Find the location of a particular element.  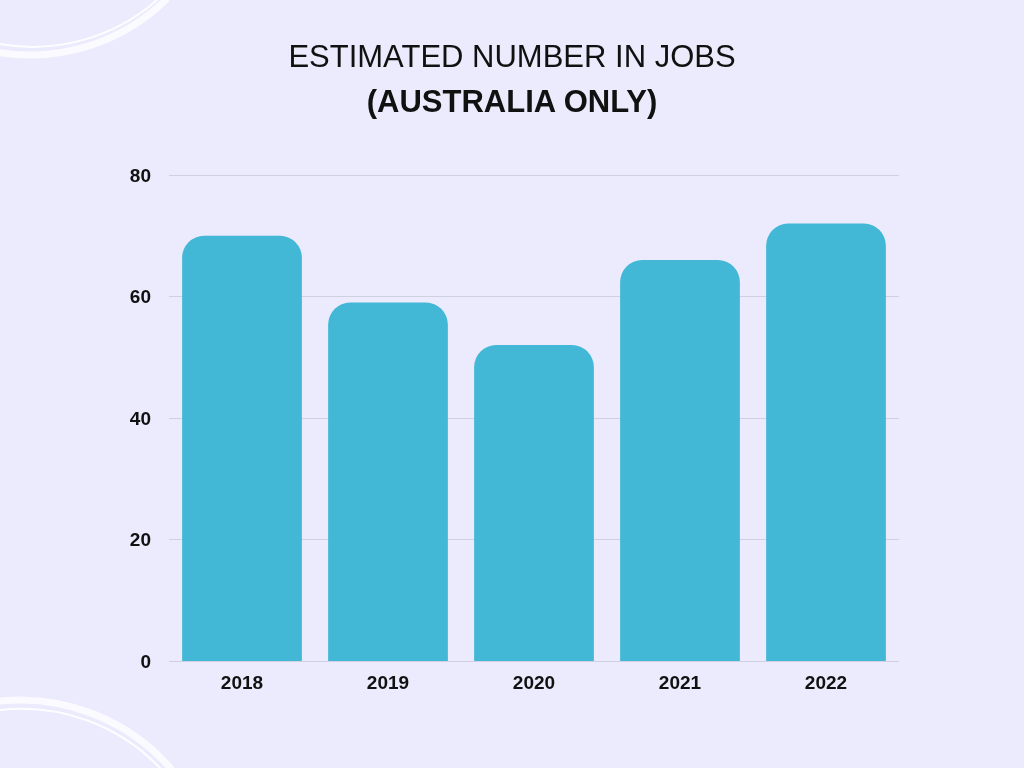

y-tick-label: 60 is located at coordinates (140, 296).